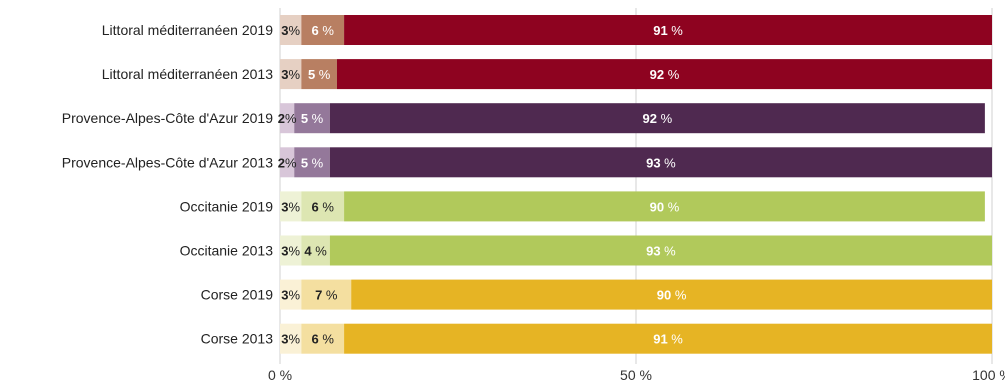 The image size is (1005, 388). I want to click on category-label: Provence-Alpes-Côte d'Azur 2019, so click(167, 118).